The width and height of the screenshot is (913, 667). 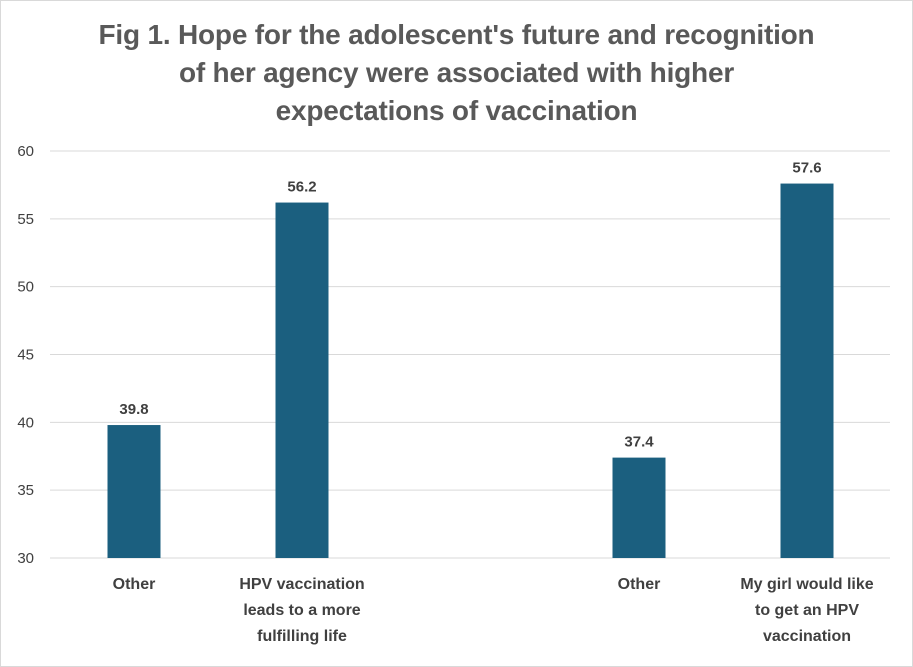 What do you see at coordinates (25, 422) in the screenshot?
I see `y-tick-label: 40` at bounding box center [25, 422].